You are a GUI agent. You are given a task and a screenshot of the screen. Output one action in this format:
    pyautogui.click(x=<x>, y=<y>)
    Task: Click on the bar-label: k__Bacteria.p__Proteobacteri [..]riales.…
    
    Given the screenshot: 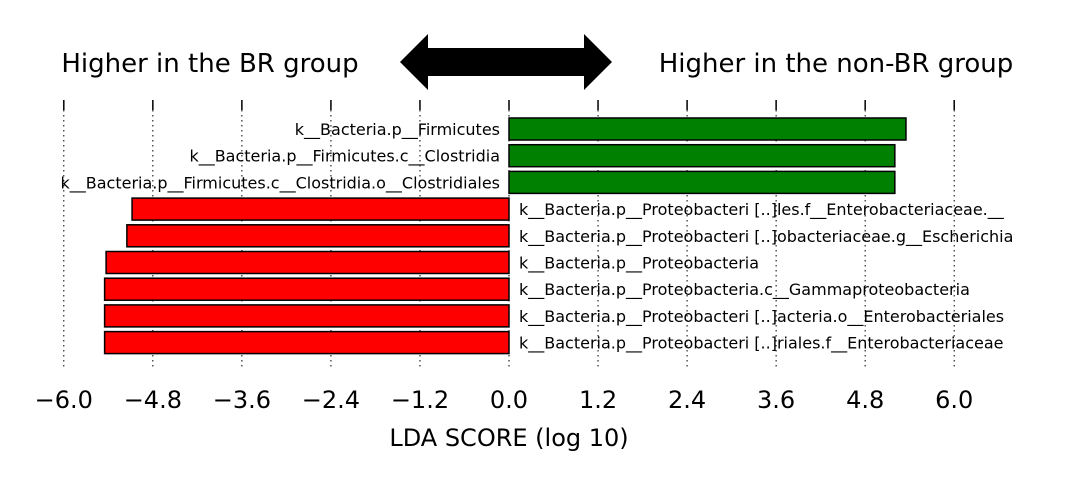 What is the action you would take?
    pyautogui.click(x=761, y=344)
    